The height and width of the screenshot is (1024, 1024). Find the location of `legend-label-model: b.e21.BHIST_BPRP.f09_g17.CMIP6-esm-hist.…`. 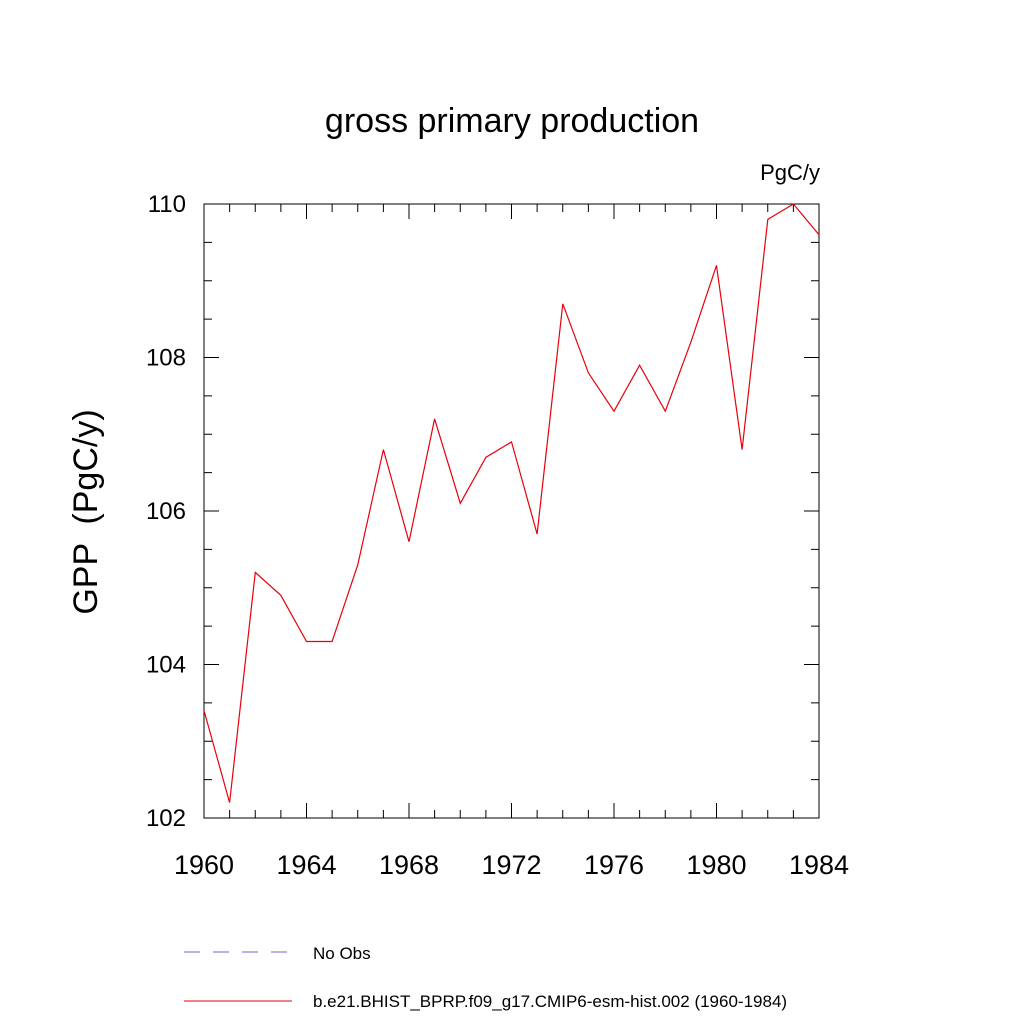

legend-label-model: b.e21.BHIST_BPRP.f09_g17.CMIP6-esm-hist.… is located at coordinates (550, 1001).